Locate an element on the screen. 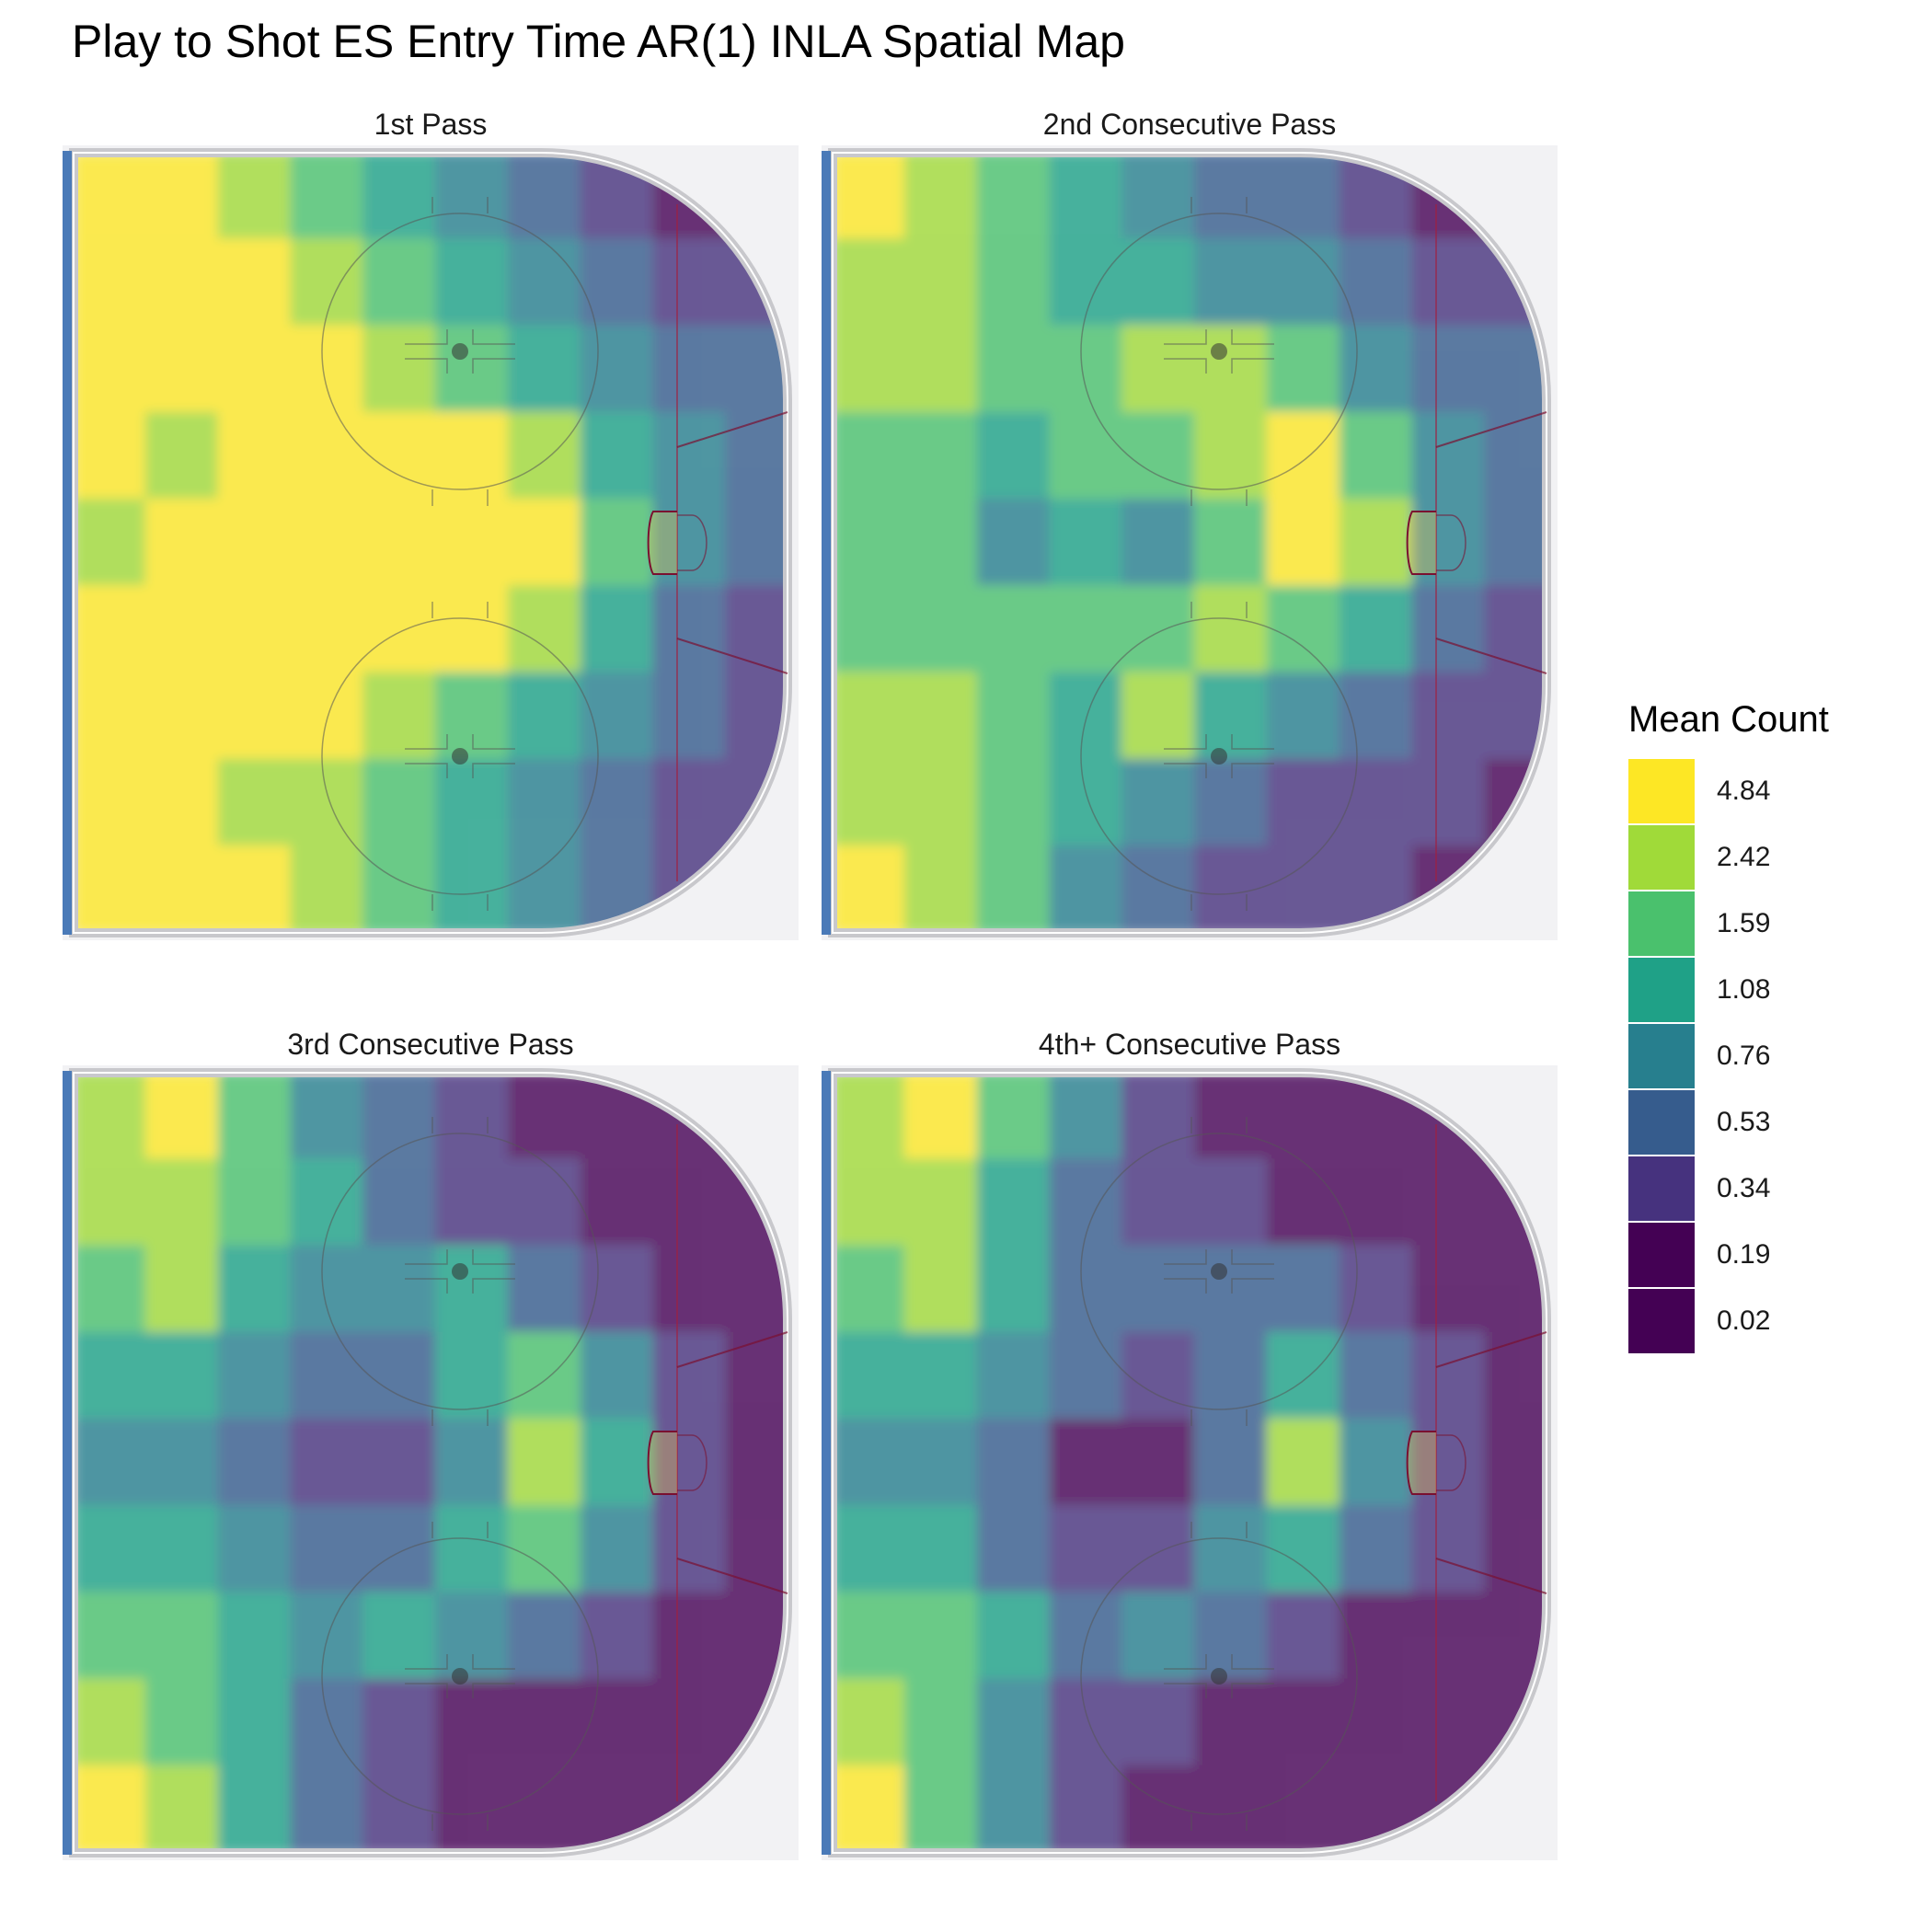  legend-key: 4.84 is located at coordinates (1766, 792).